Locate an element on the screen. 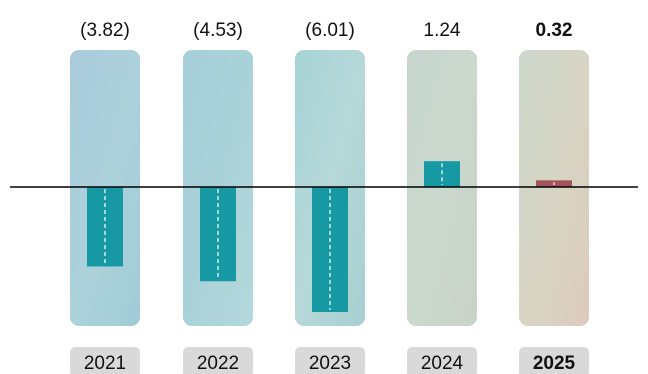  value-label-2023: (6.01) is located at coordinates (330, 30).